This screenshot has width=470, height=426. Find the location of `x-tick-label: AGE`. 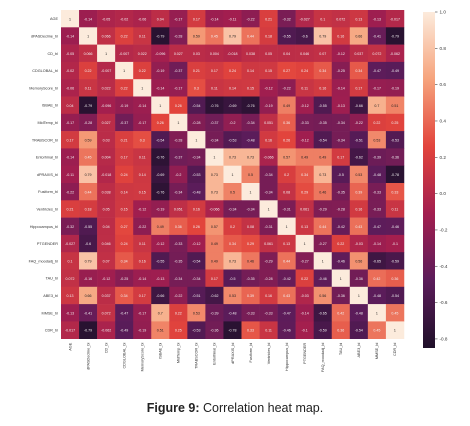

x-tick-label: AGE is located at coordinates (70, 346).